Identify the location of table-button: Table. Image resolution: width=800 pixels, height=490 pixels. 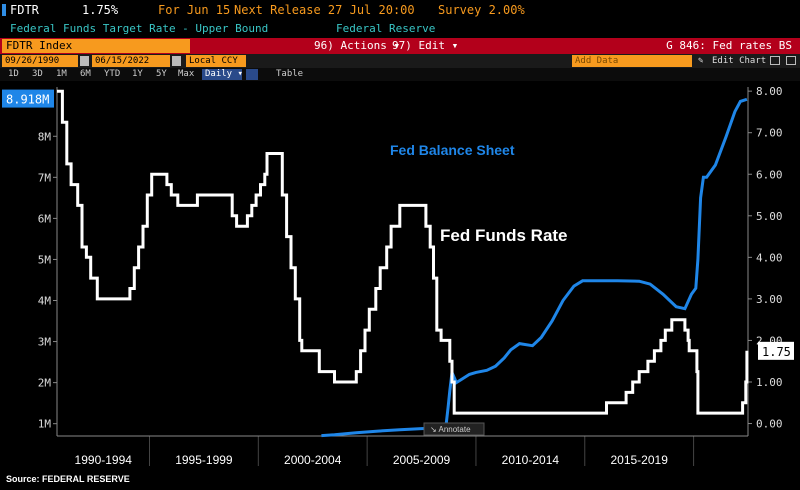
(290, 74).